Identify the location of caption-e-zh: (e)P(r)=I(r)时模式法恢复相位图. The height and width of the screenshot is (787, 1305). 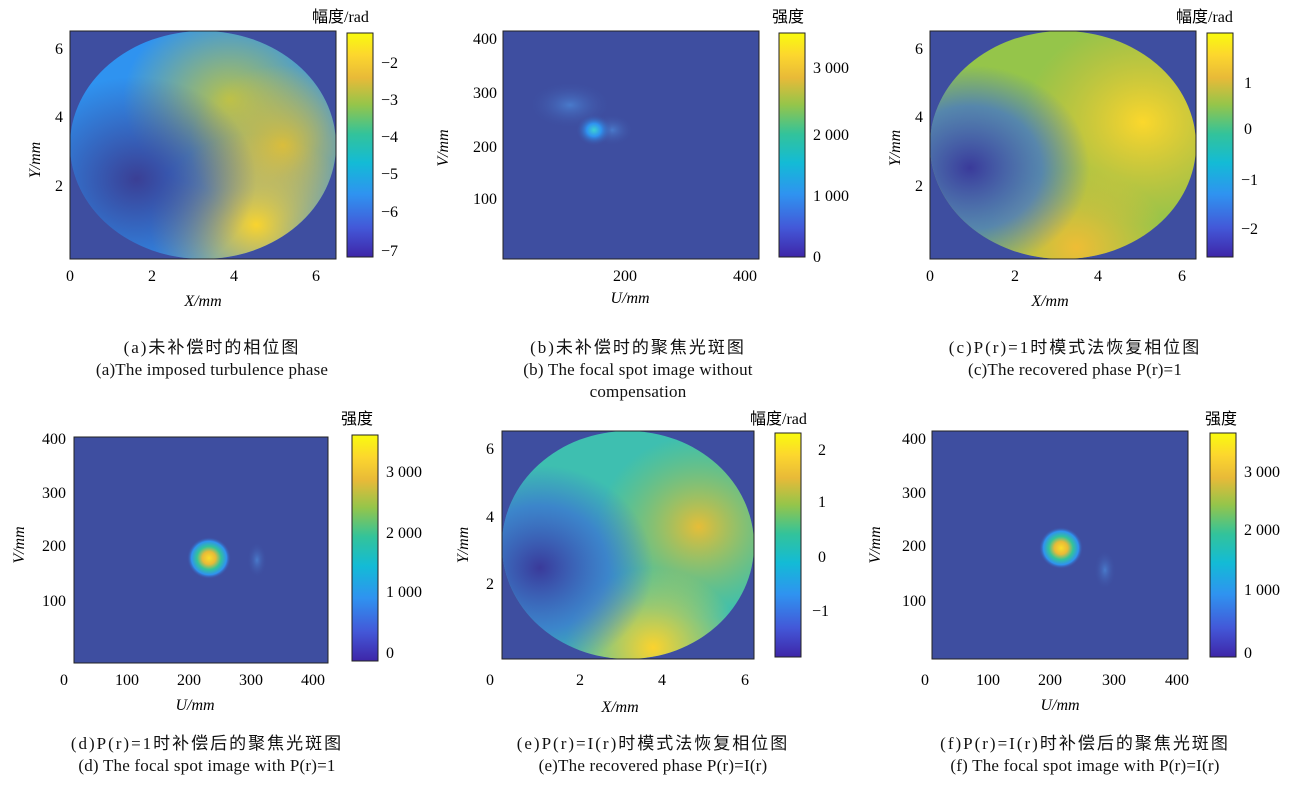
(653, 743).